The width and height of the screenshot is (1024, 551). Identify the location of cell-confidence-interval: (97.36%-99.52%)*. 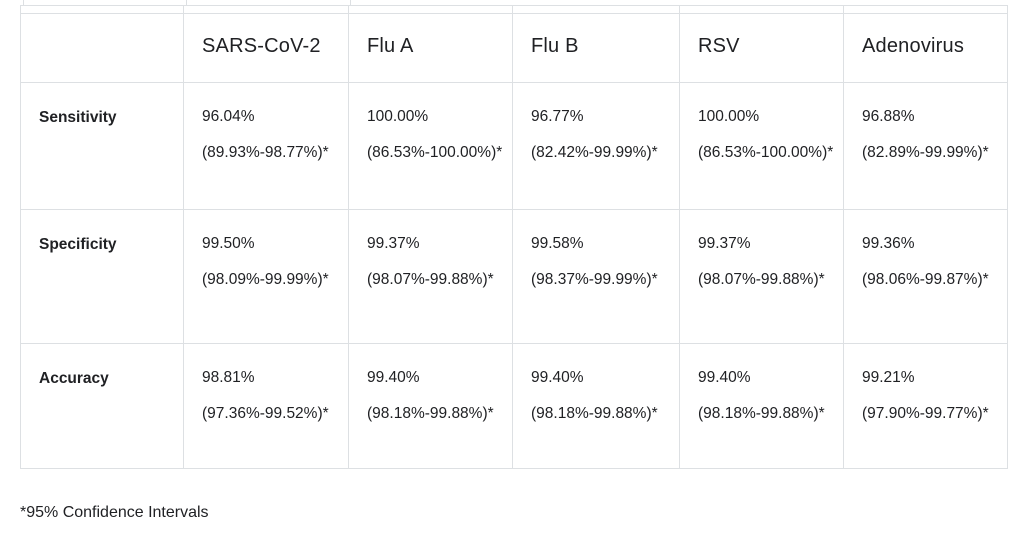
(265, 413).